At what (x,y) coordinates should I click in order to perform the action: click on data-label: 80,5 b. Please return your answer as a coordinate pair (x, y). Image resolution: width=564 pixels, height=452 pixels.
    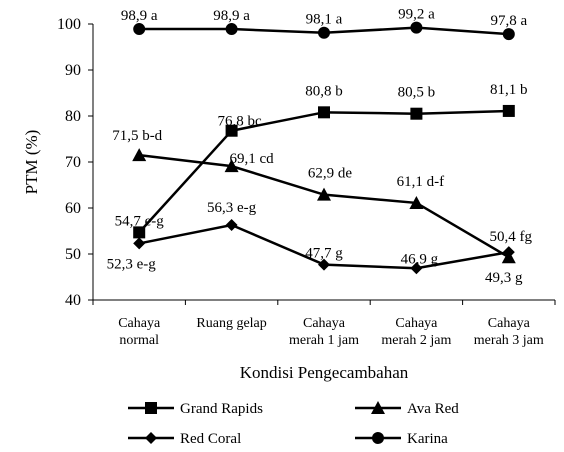
    Looking at the image, I should click on (417, 93).